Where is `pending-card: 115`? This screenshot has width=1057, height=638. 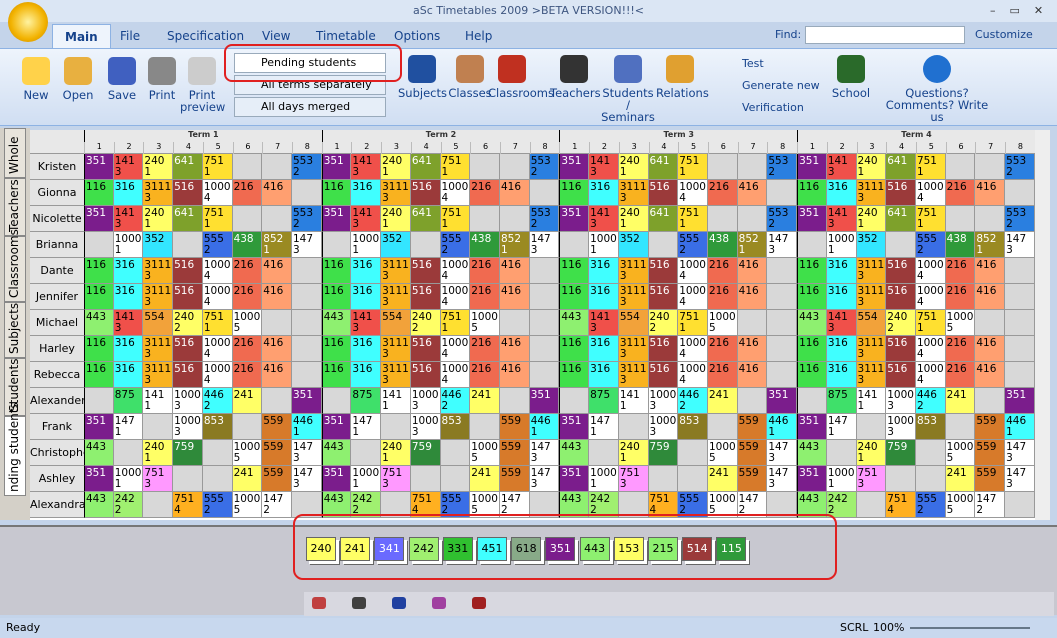
pending-card: 115 is located at coordinates (731, 549).